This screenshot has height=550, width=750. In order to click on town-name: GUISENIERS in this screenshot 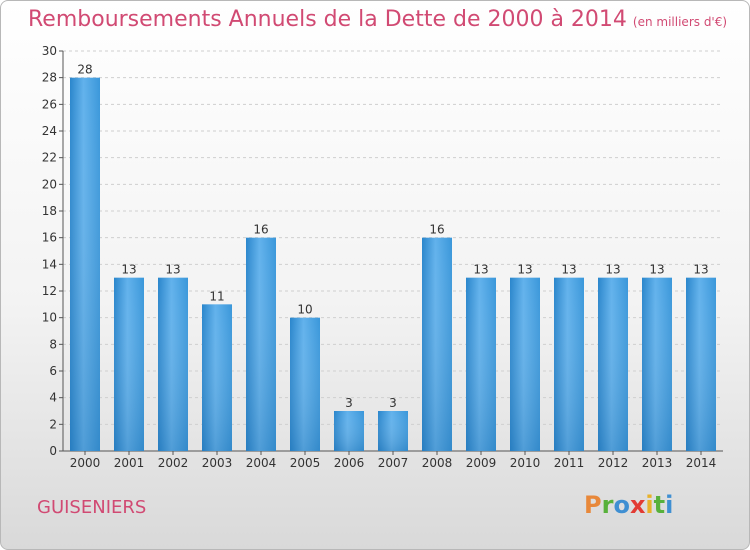, I will do `click(92, 507)`.